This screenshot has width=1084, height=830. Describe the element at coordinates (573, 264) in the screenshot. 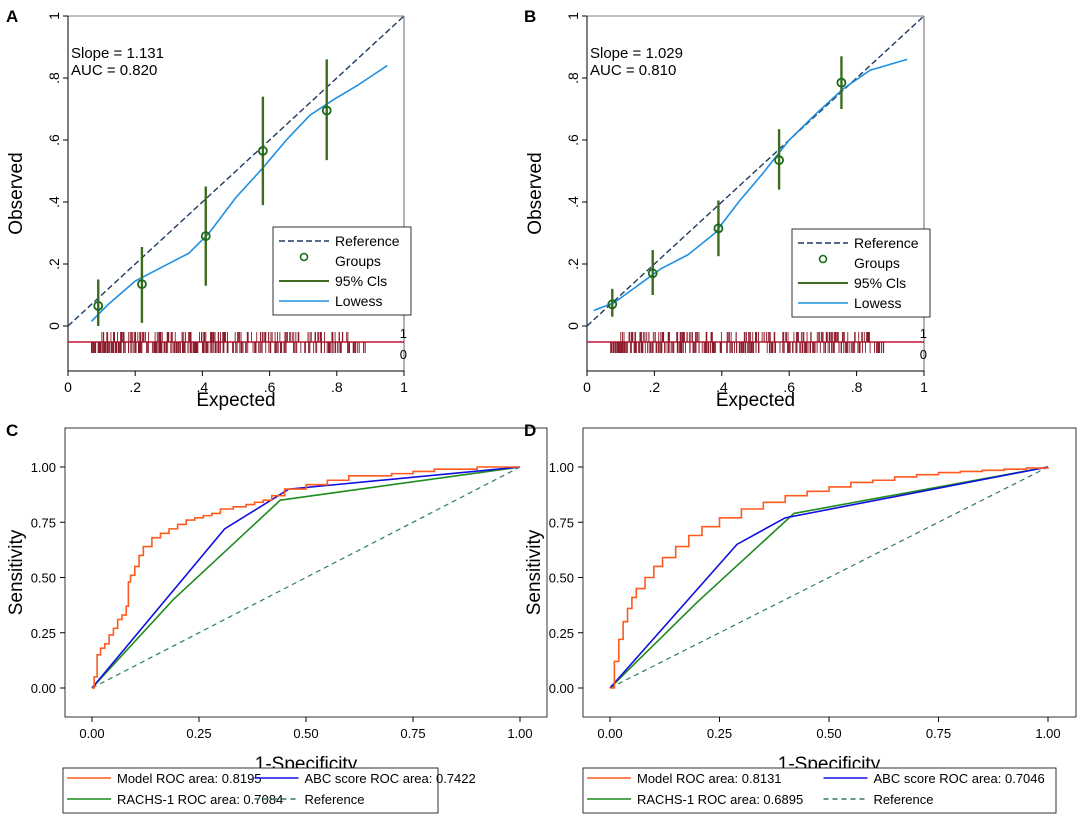

I see `y-tick-label: .2` at that location.